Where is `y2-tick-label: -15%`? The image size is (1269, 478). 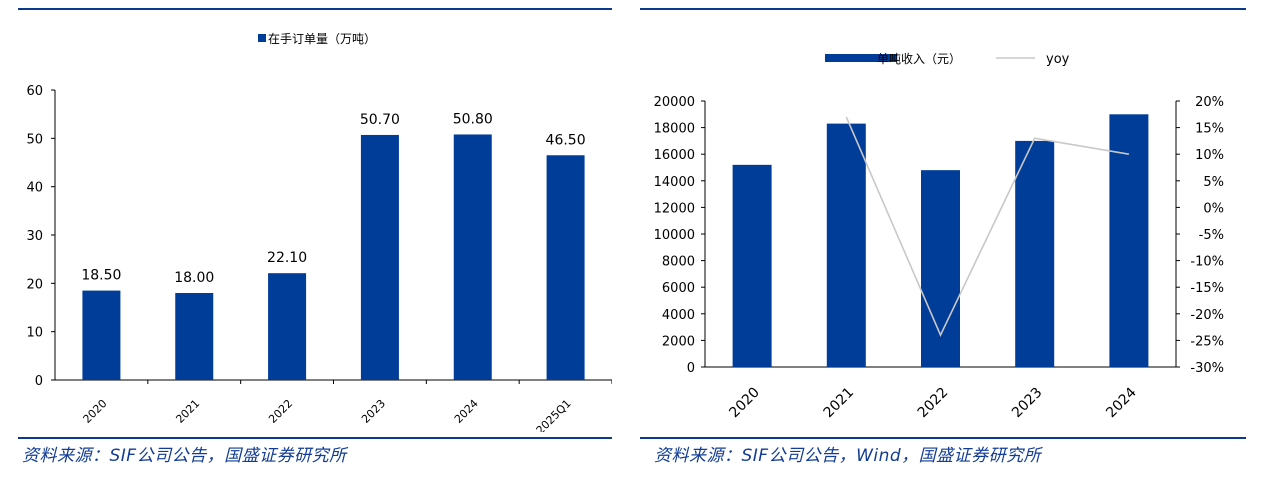 y2-tick-label: -15% is located at coordinates (1207, 288).